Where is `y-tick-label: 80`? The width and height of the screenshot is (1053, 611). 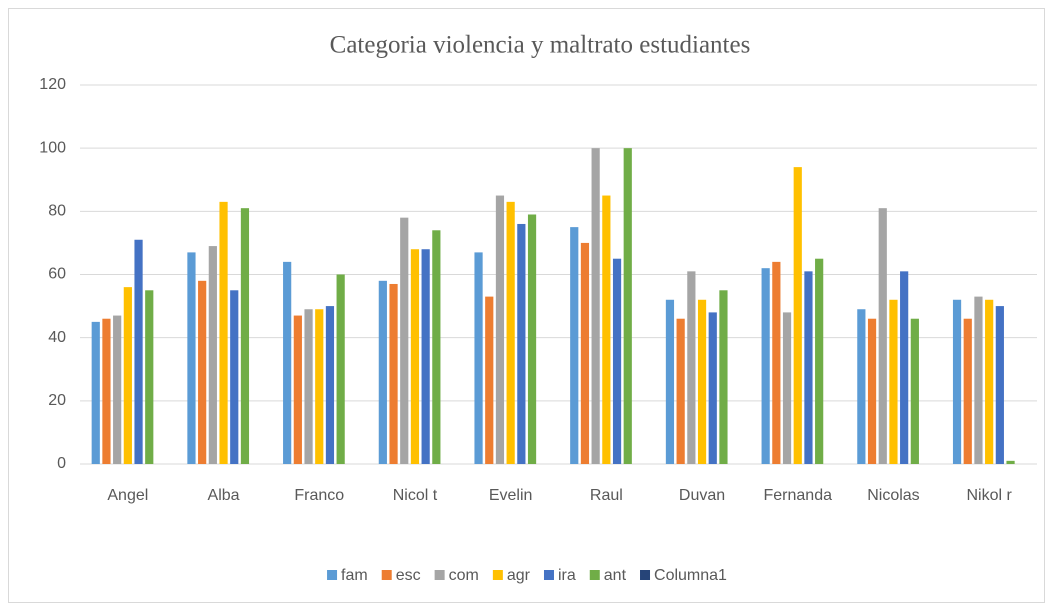 y-tick-label: 80 is located at coordinates (57, 211).